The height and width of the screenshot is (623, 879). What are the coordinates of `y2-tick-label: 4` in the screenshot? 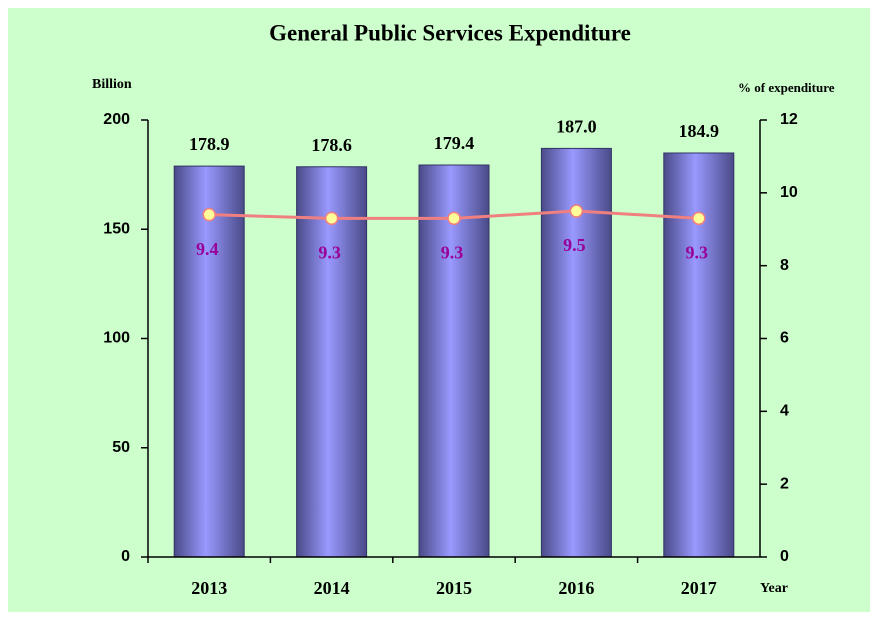 It's located at (784, 411).